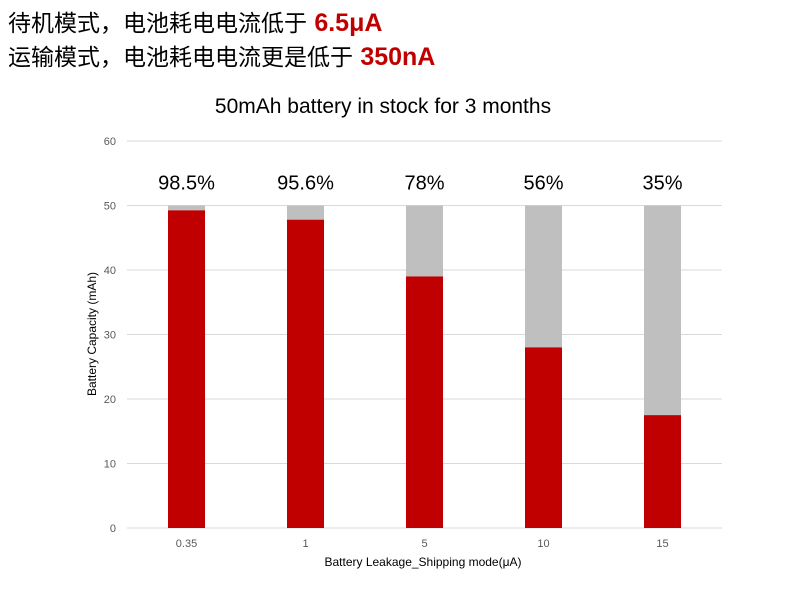  What do you see at coordinates (186, 184) in the screenshot?
I see `data-label-0.35: 98.5%` at bounding box center [186, 184].